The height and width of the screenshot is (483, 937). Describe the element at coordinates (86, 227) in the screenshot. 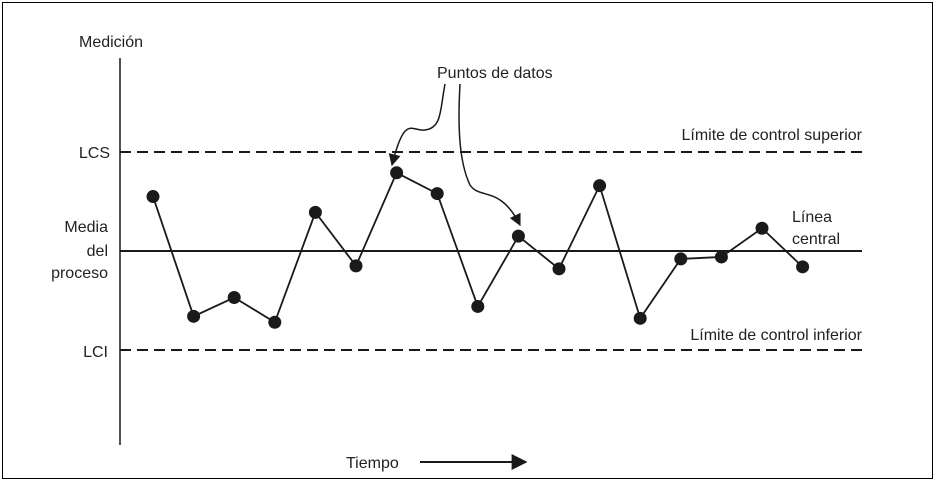

I see `y-label-center-line1: Media` at that location.